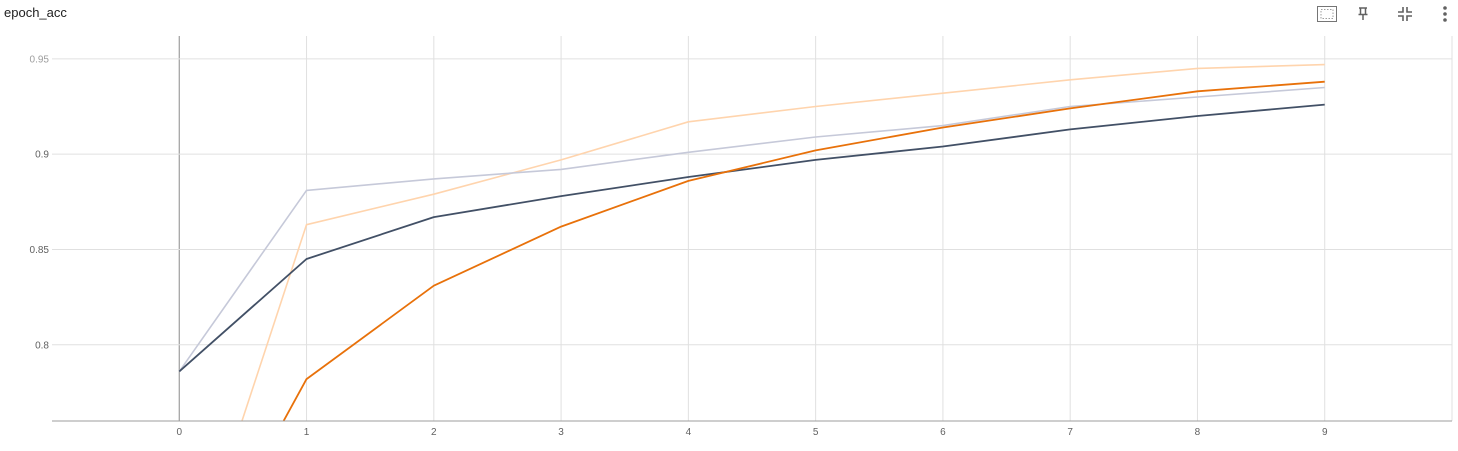  I want to click on pin-icon, so click(1363, 13).